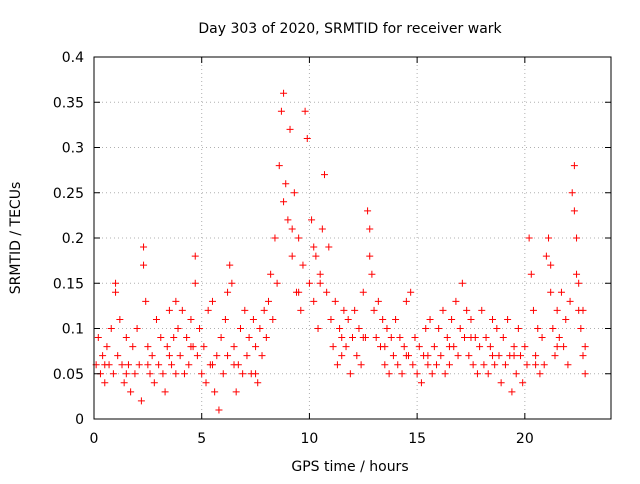 The width and height of the screenshot is (640, 484). What do you see at coordinates (525, 439) in the screenshot?
I see `x-tick-label: 20` at bounding box center [525, 439].